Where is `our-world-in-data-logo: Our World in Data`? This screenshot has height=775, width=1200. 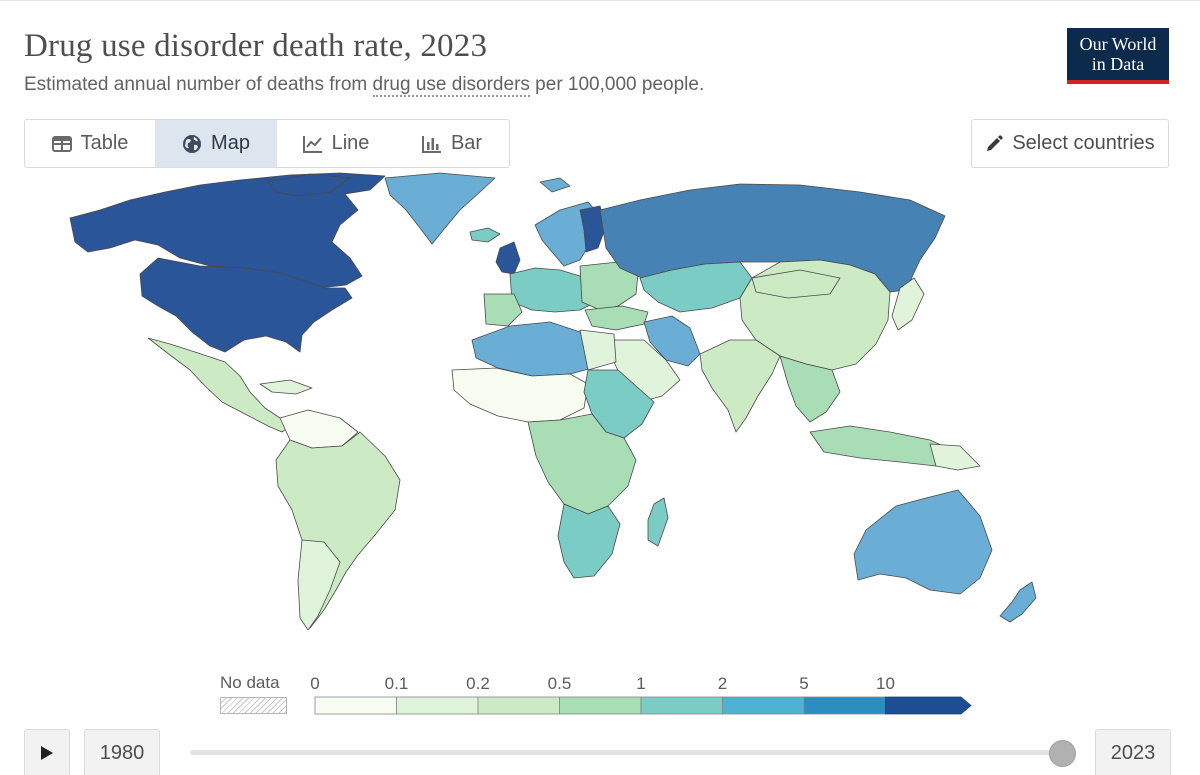
our-world-in-data-logo: Our World in Data is located at coordinates (1118, 56).